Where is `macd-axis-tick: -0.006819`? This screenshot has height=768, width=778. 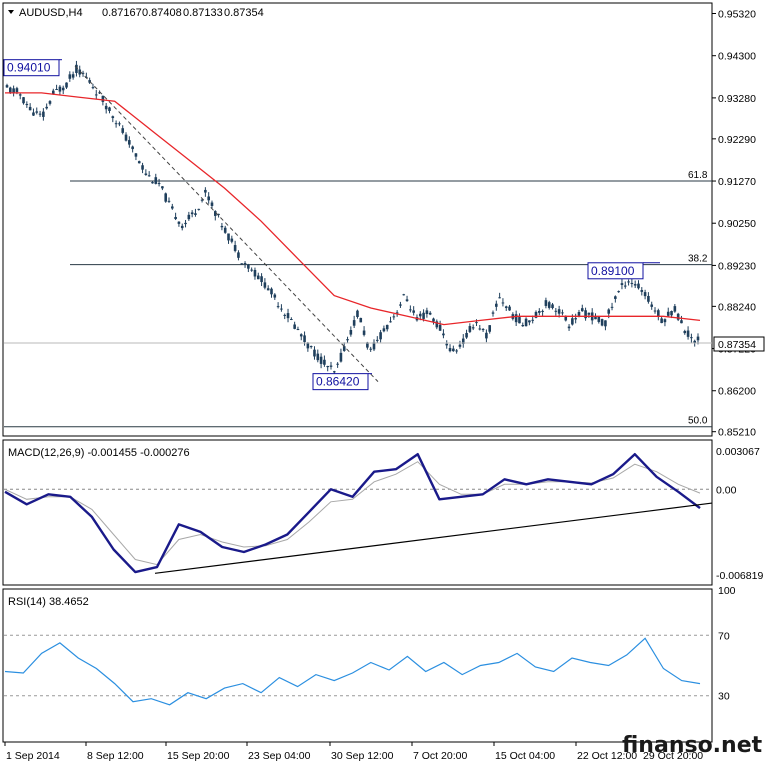 macd-axis-tick: -0.006819 is located at coordinates (739, 576).